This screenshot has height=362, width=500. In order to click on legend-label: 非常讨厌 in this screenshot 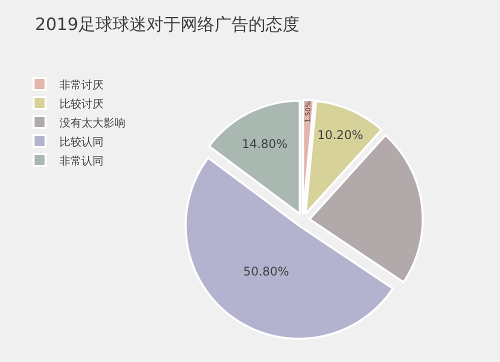, I will do `click(82, 85)`.